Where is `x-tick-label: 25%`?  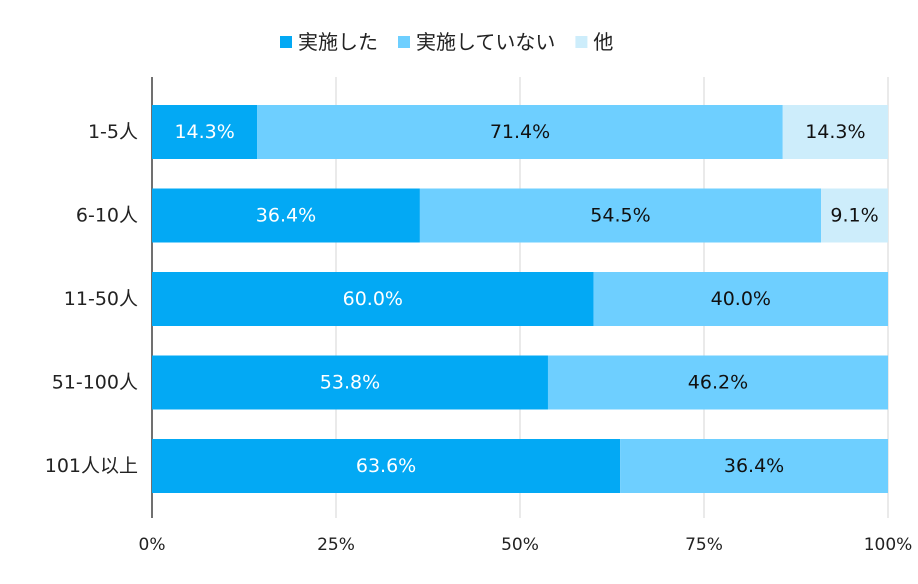 x-tick-label: 25% is located at coordinates (336, 545).